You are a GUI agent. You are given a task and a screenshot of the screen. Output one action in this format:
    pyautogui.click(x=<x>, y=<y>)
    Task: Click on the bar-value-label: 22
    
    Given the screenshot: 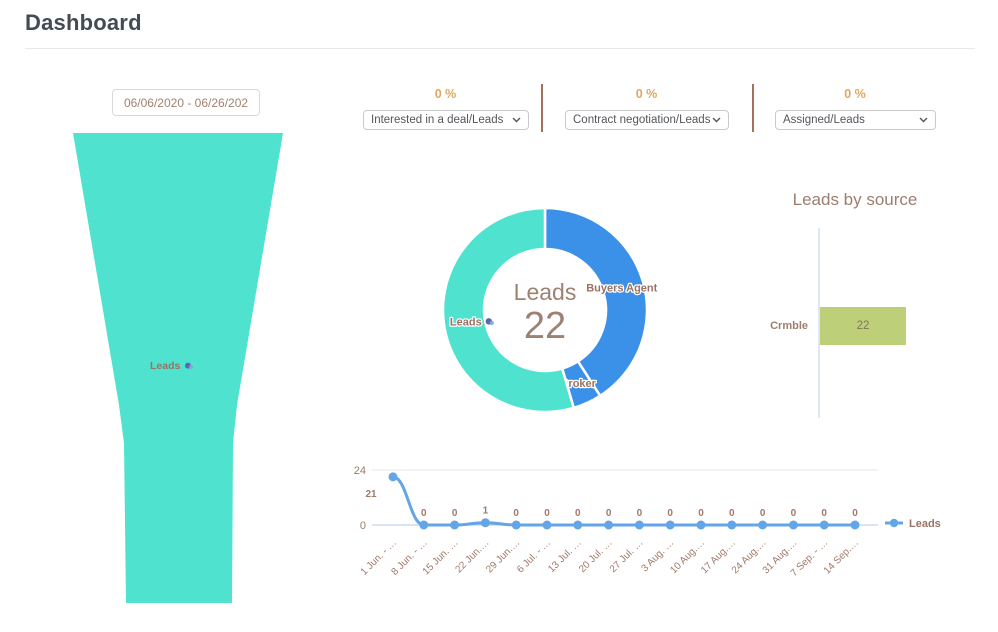 What is the action you would take?
    pyautogui.click(x=863, y=326)
    